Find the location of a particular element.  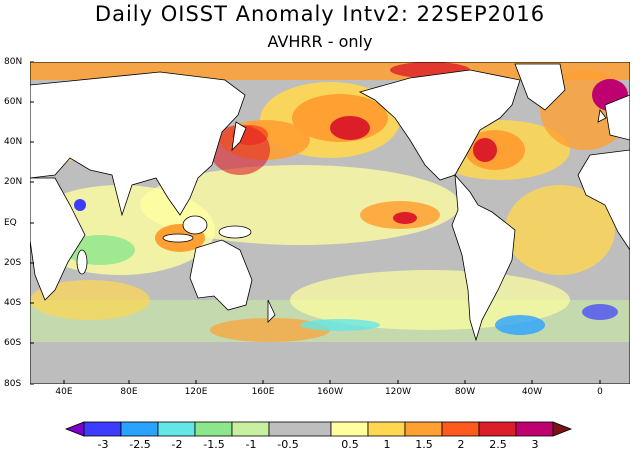

java-sumatra is located at coordinates (178, 238).